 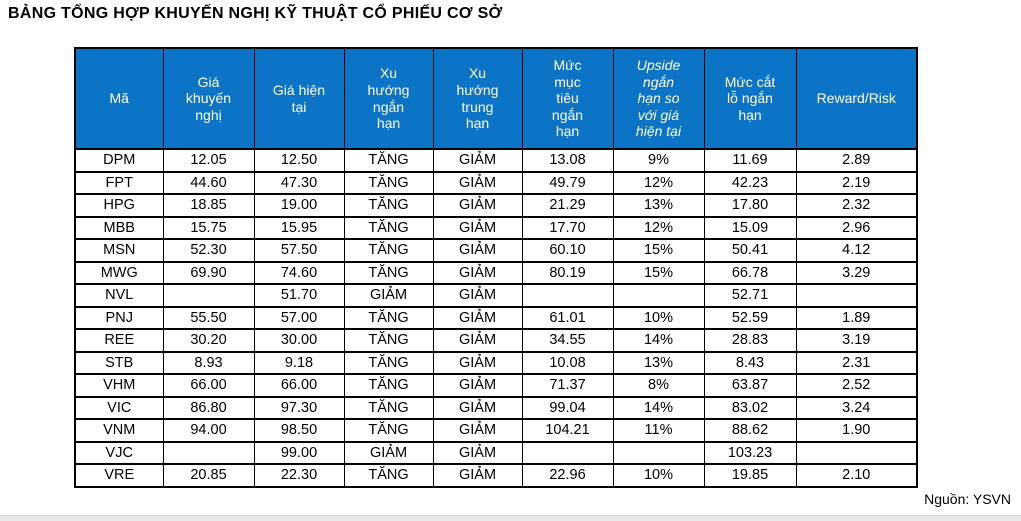 I want to click on value-cell: 80.19, so click(x=567, y=272).